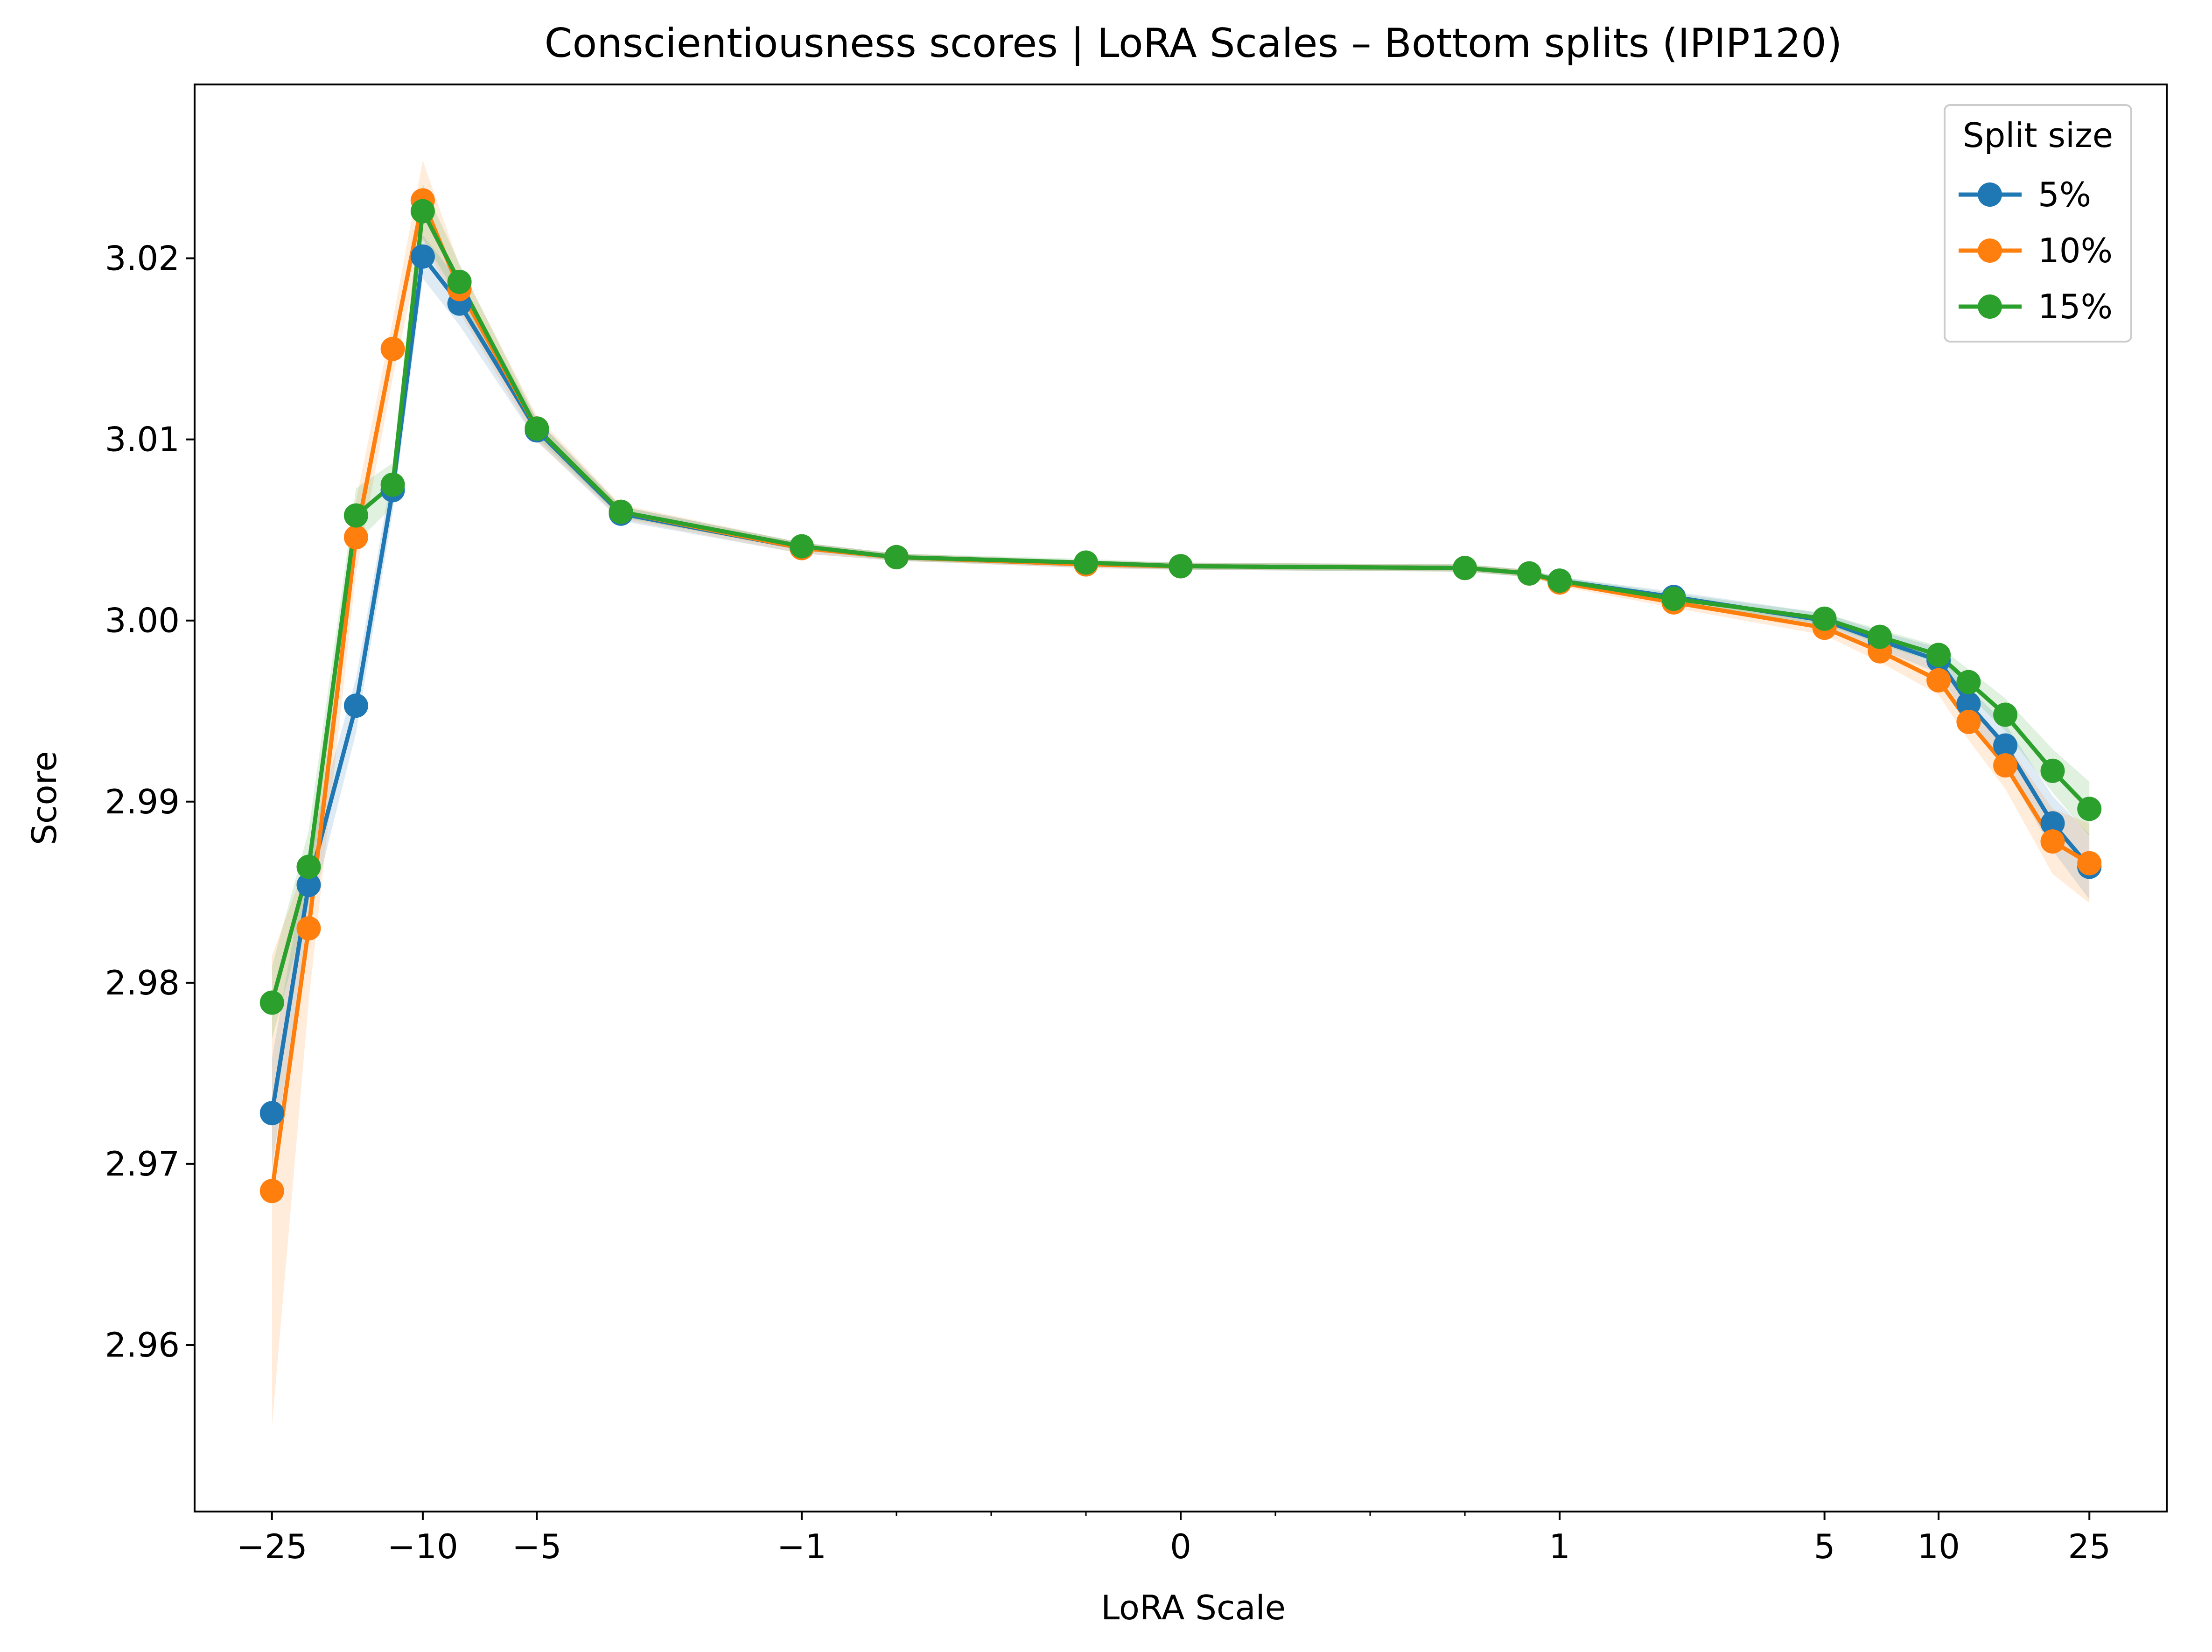 This screenshot has height=1652, width=2212. I want to click on legend-label-5%: 5%, so click(2064, 194).